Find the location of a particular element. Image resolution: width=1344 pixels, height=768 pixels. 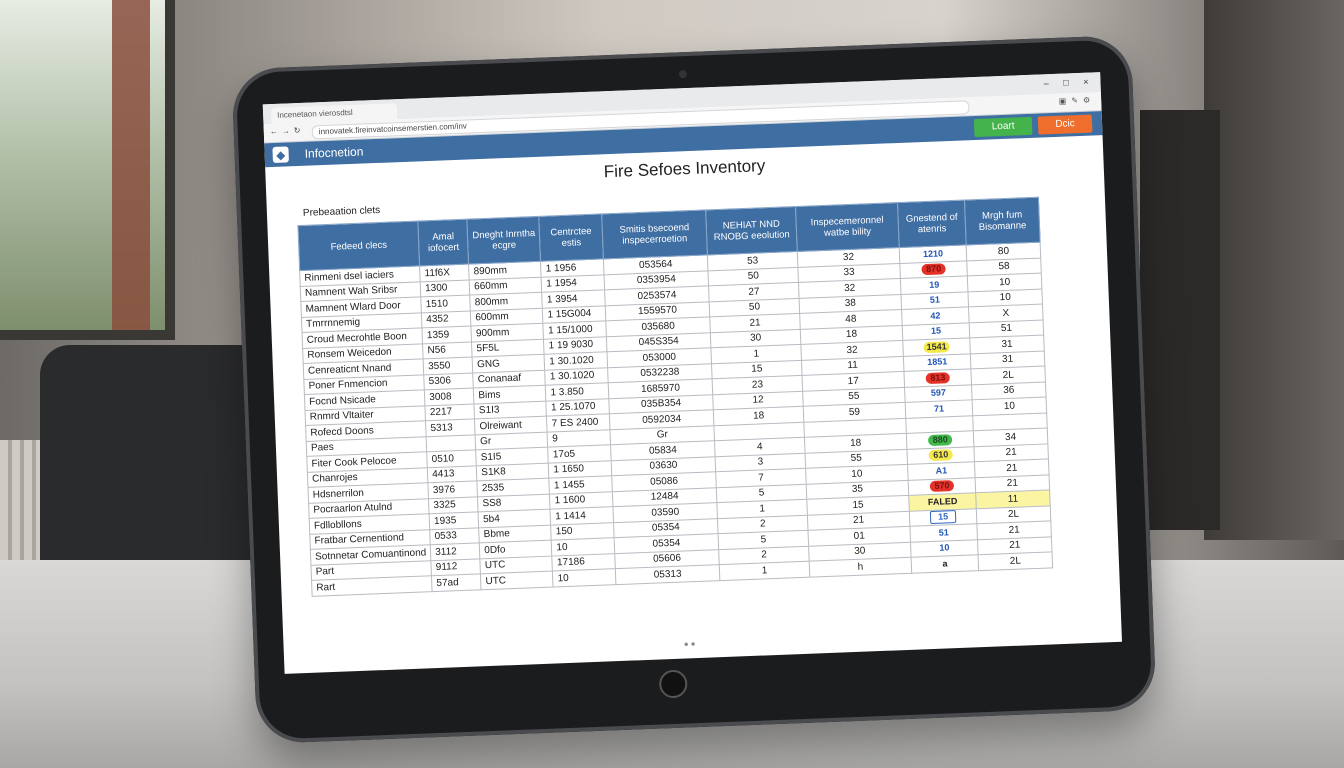

maximize-icon: □ is located at coordinates (1069, 82).